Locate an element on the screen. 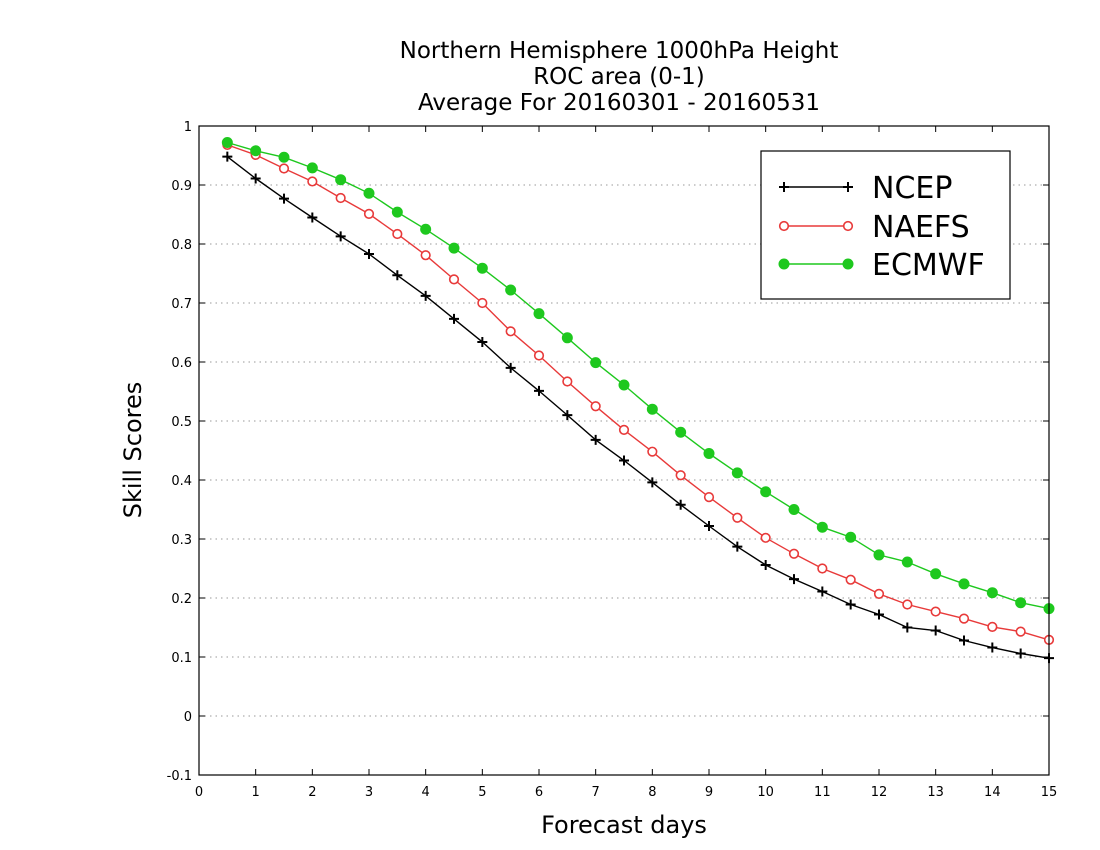 This screenshot has width=1100, height=850. x-tick-label: 3 is located at coordinates (369, 792).